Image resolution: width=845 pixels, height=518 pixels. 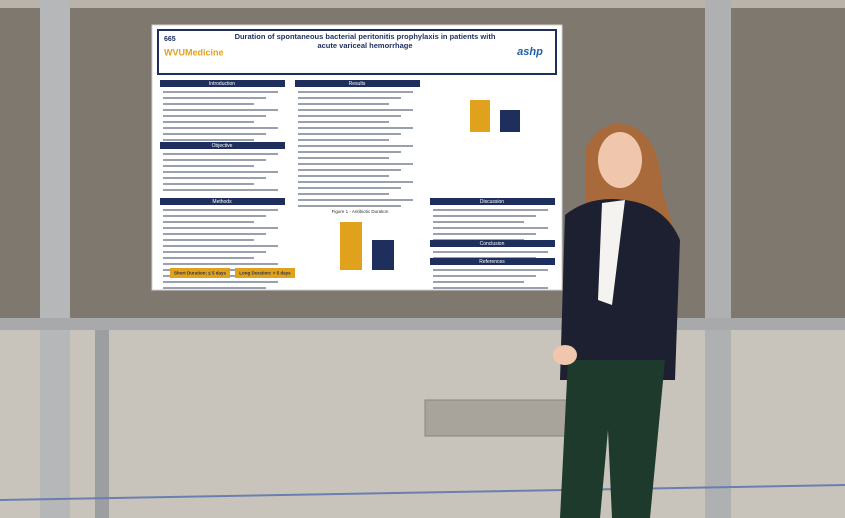 I want to click on poster-header, so click(x=357, y=52).